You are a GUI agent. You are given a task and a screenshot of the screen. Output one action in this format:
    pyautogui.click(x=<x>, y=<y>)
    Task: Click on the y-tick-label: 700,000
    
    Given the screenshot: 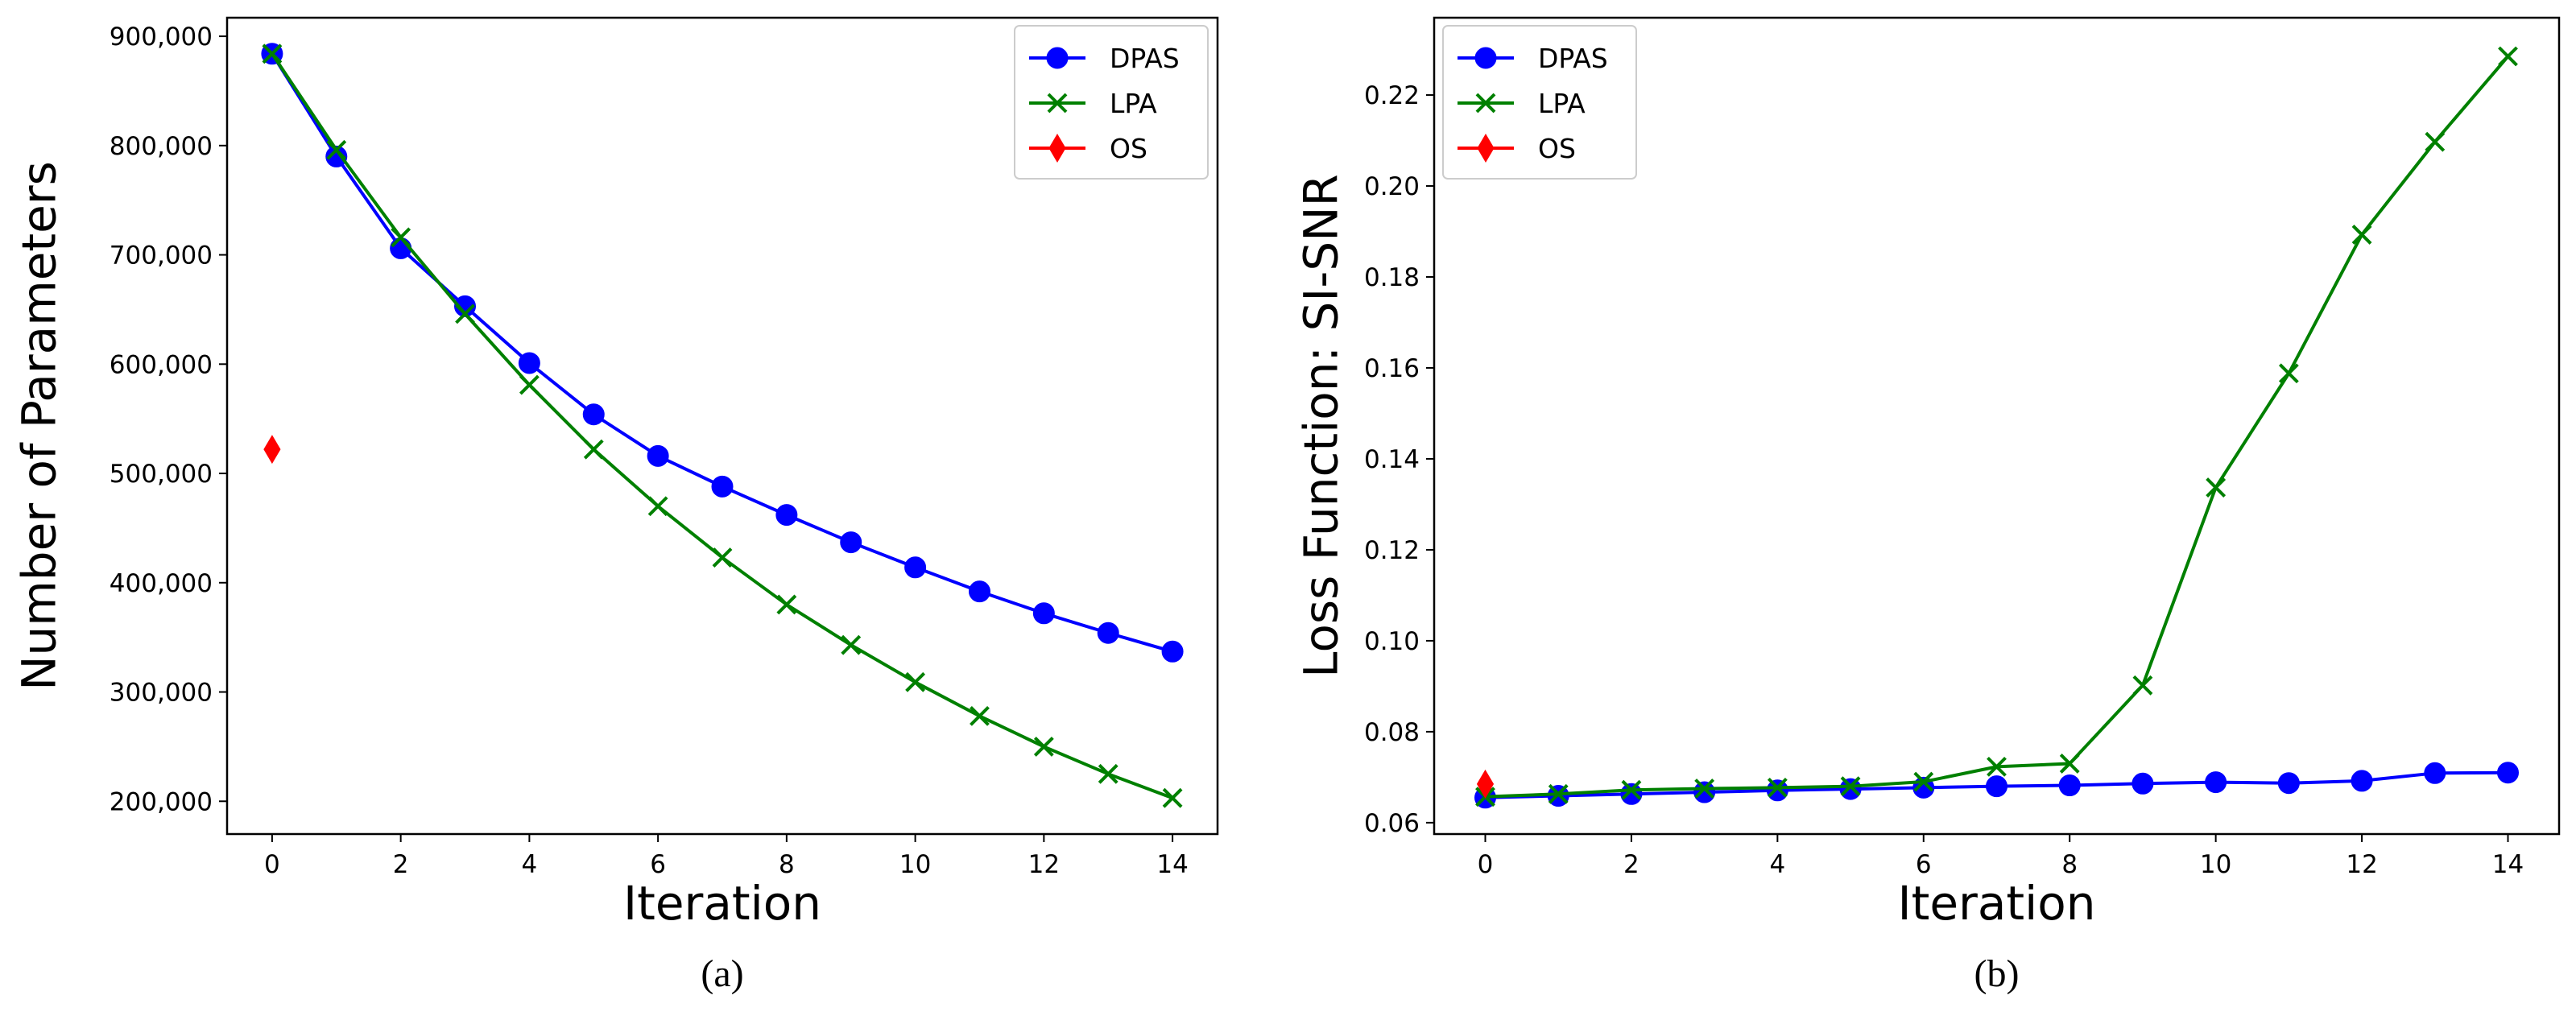 What is the action you would take?
    pyautogui.click(x=161, y=256)
    